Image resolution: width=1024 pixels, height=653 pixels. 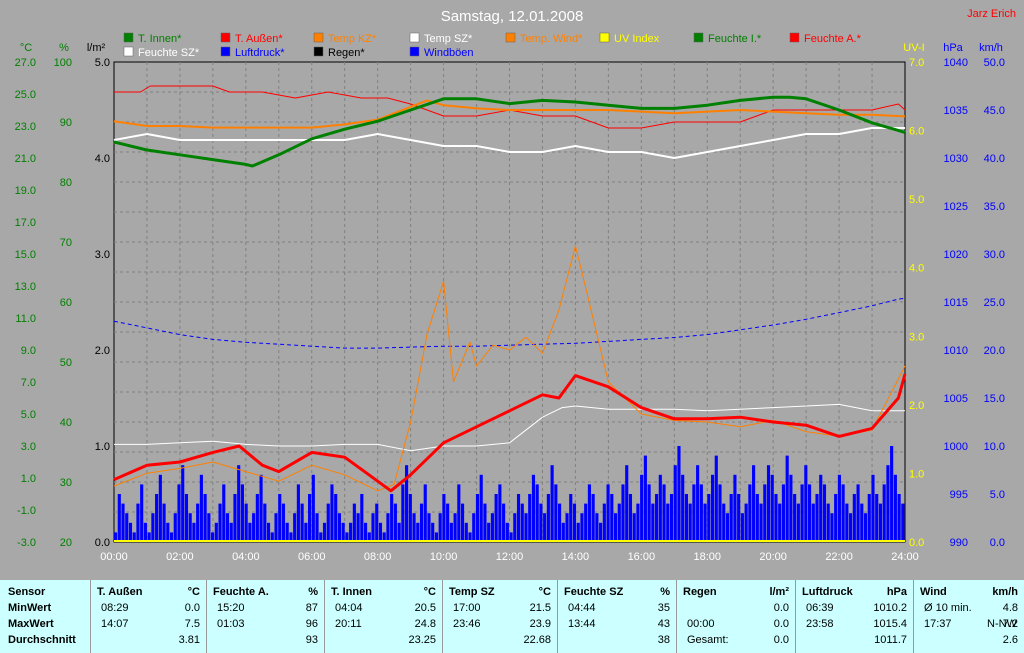 I want to click on stats-time: 14:07, so click(x=115, y=624).